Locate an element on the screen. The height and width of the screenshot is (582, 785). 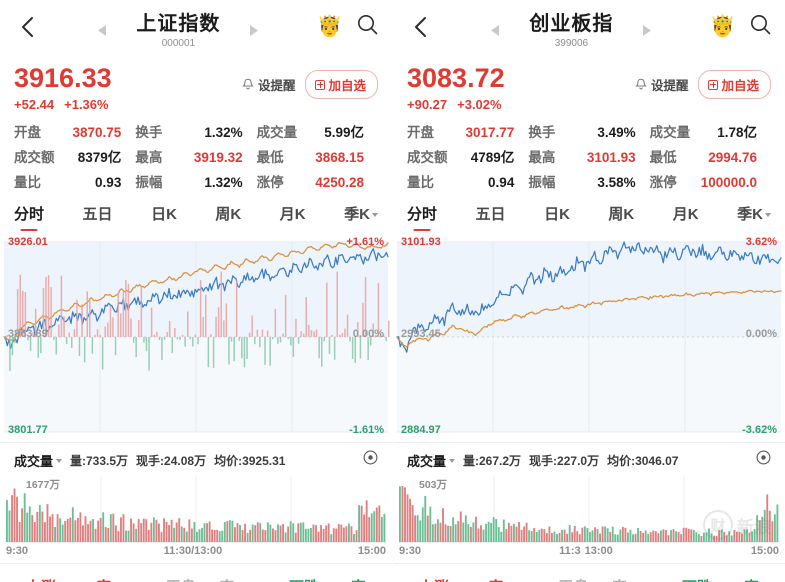
stat-cell: 换手 3.49% is located at coordinates (588, 131).